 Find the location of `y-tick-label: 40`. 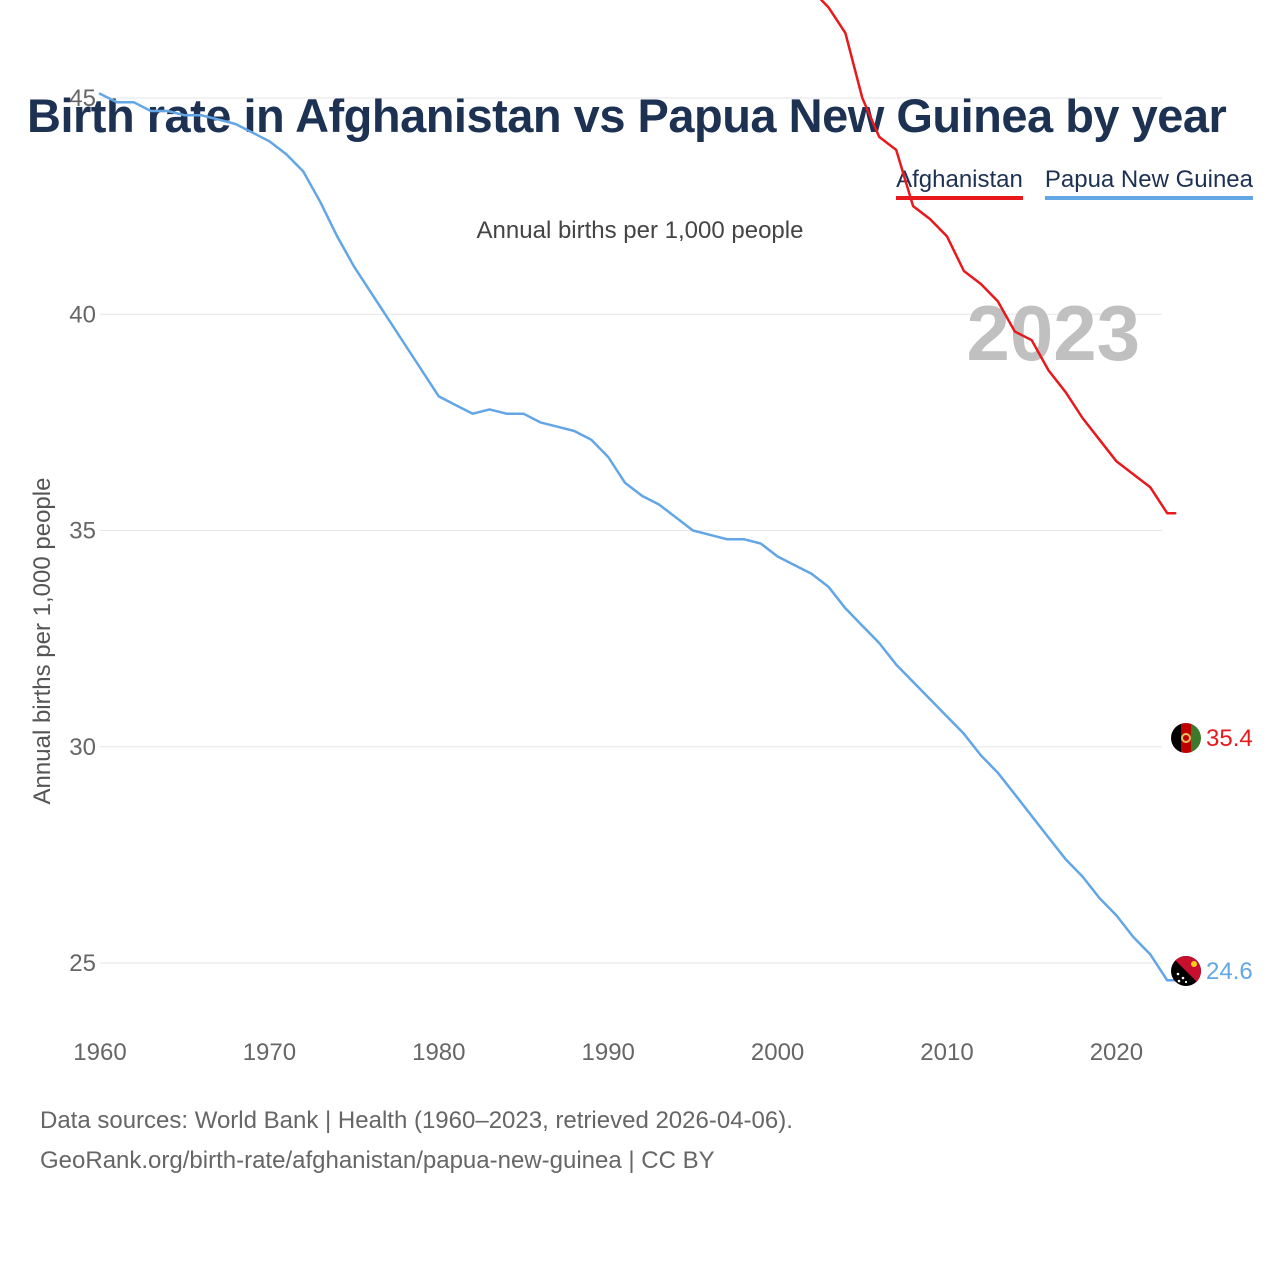

y-tick-label: 40 is located at coordinates (82, 314).